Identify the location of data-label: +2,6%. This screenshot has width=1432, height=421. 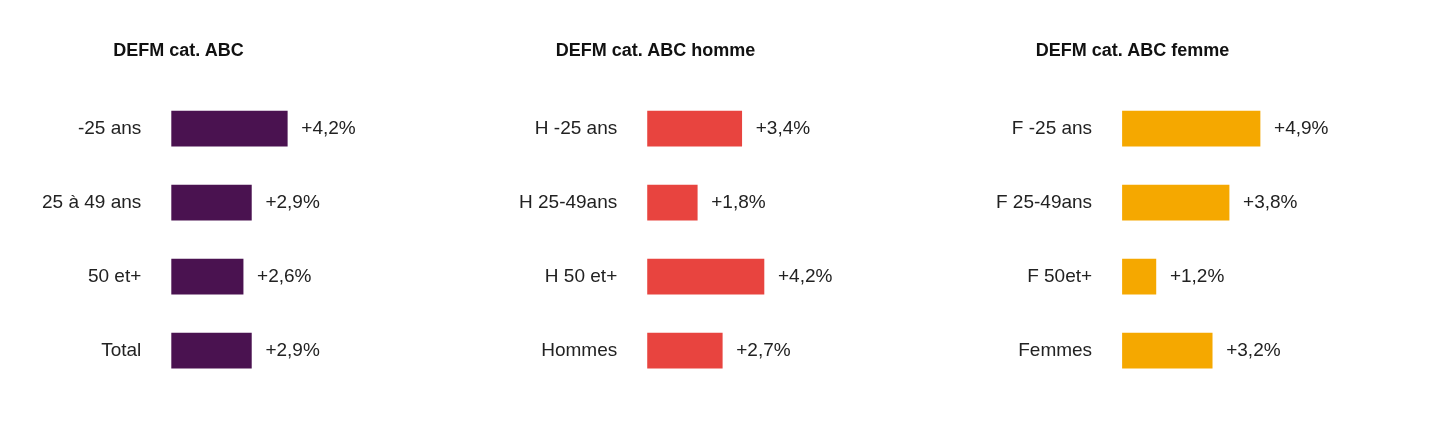
(284, 275).